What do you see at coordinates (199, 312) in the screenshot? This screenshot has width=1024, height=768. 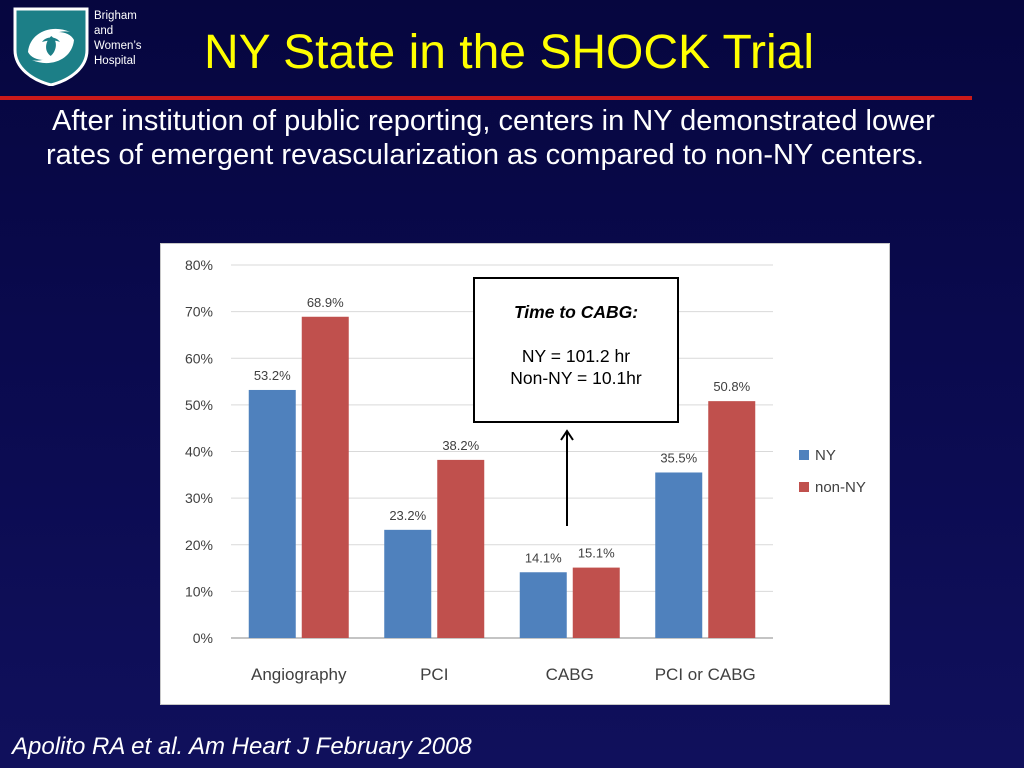 I see `y-tick-label: 70%` at bounding box center [199, 312].